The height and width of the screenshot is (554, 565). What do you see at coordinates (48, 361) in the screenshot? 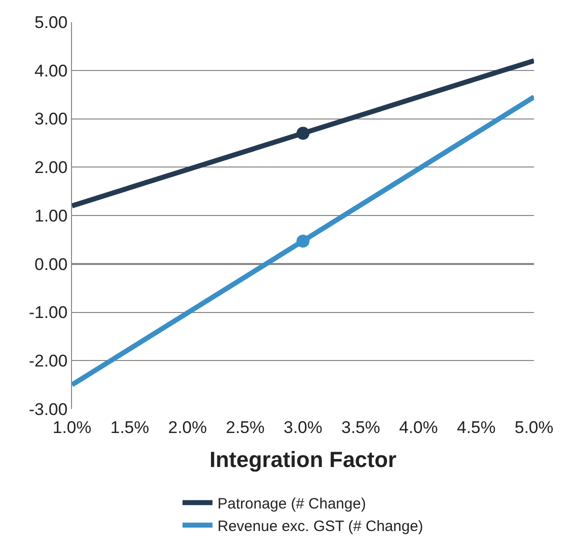
I see `y-tick-label: -2.00` at bounding box center [48, 361].